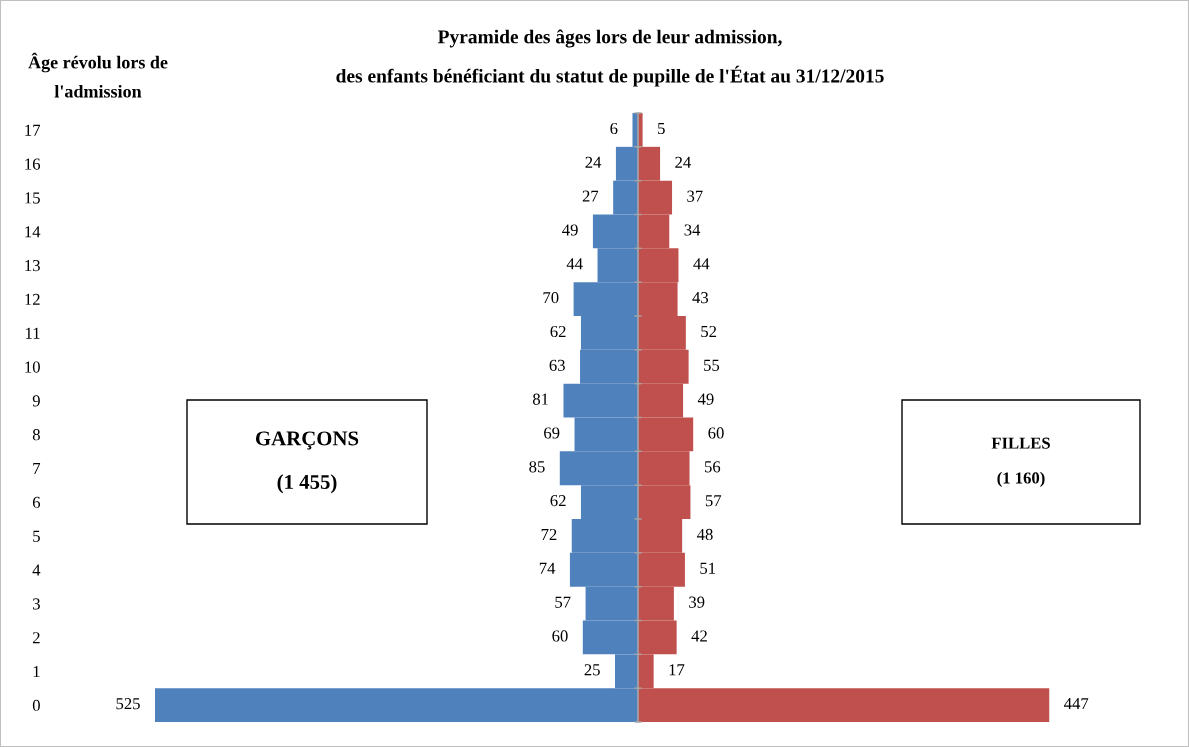 This screenshot has height=747, width=1189. What do you see at coordinates (610, 58) in the screenshot?
I see `chart-title: Pyramide des âges lors de leur admission, des enfants bénéficiant du statut de pupille de l'État au 31/12/2015` at bounding box center [610, 58].